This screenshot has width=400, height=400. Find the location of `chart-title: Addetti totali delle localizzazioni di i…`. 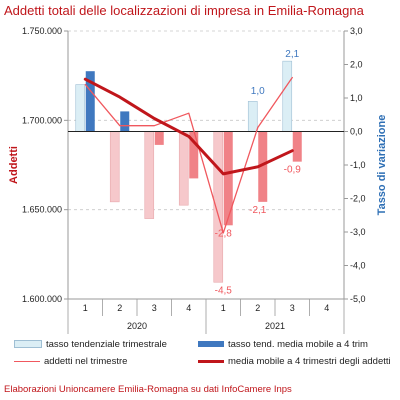

chart-title: Addetti totali delle localizzazioni di i… is located at coordinates (184, 10).